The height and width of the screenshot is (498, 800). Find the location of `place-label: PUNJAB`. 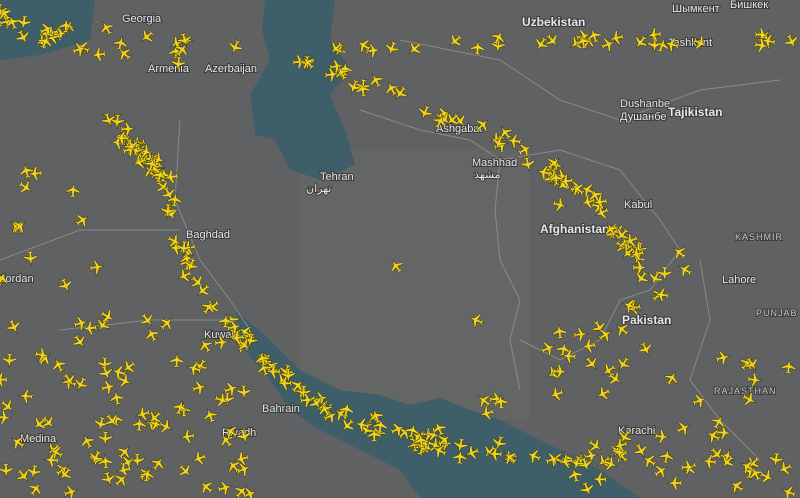

place-label: PUNJAB is located at coordinates (777, 313).